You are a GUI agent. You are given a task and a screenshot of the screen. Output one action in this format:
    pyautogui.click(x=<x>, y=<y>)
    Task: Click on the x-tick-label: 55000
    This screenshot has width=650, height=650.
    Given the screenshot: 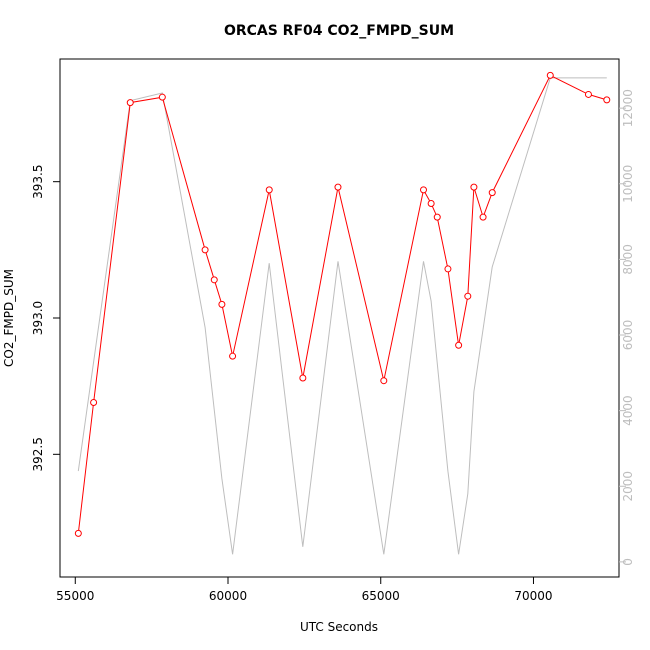 What is the action you would take?
    pyautogui.click(x=75, y=596)
    